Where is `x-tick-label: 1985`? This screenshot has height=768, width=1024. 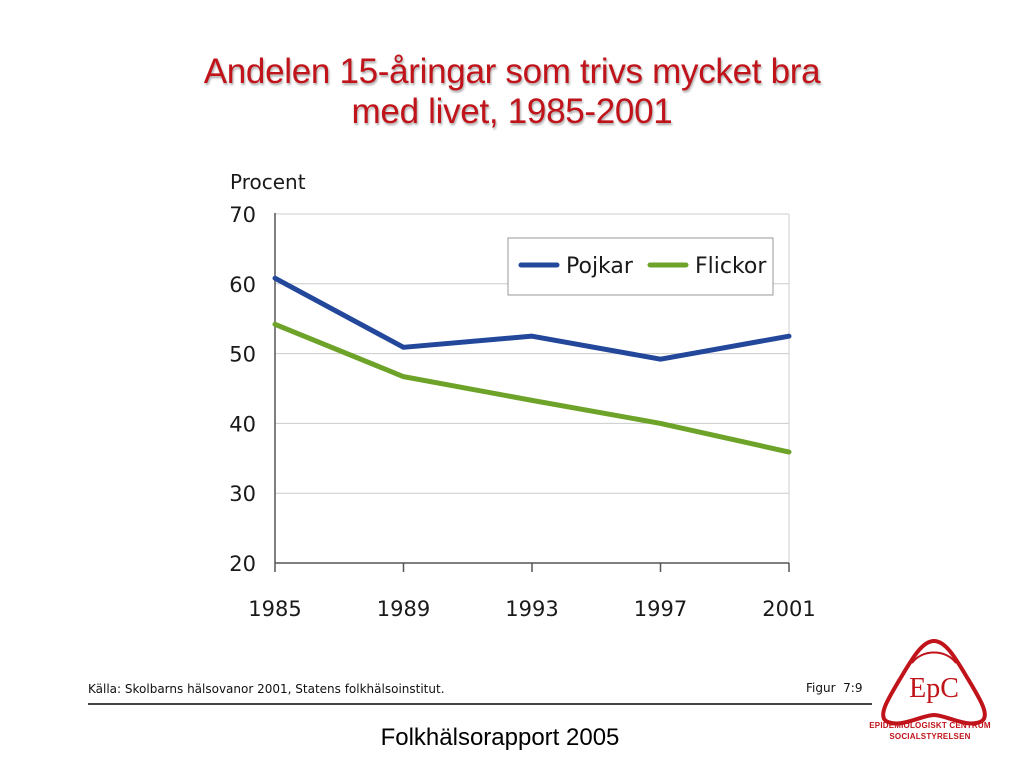
x-tick-label: 1985 is located at coordinates (274, 609).